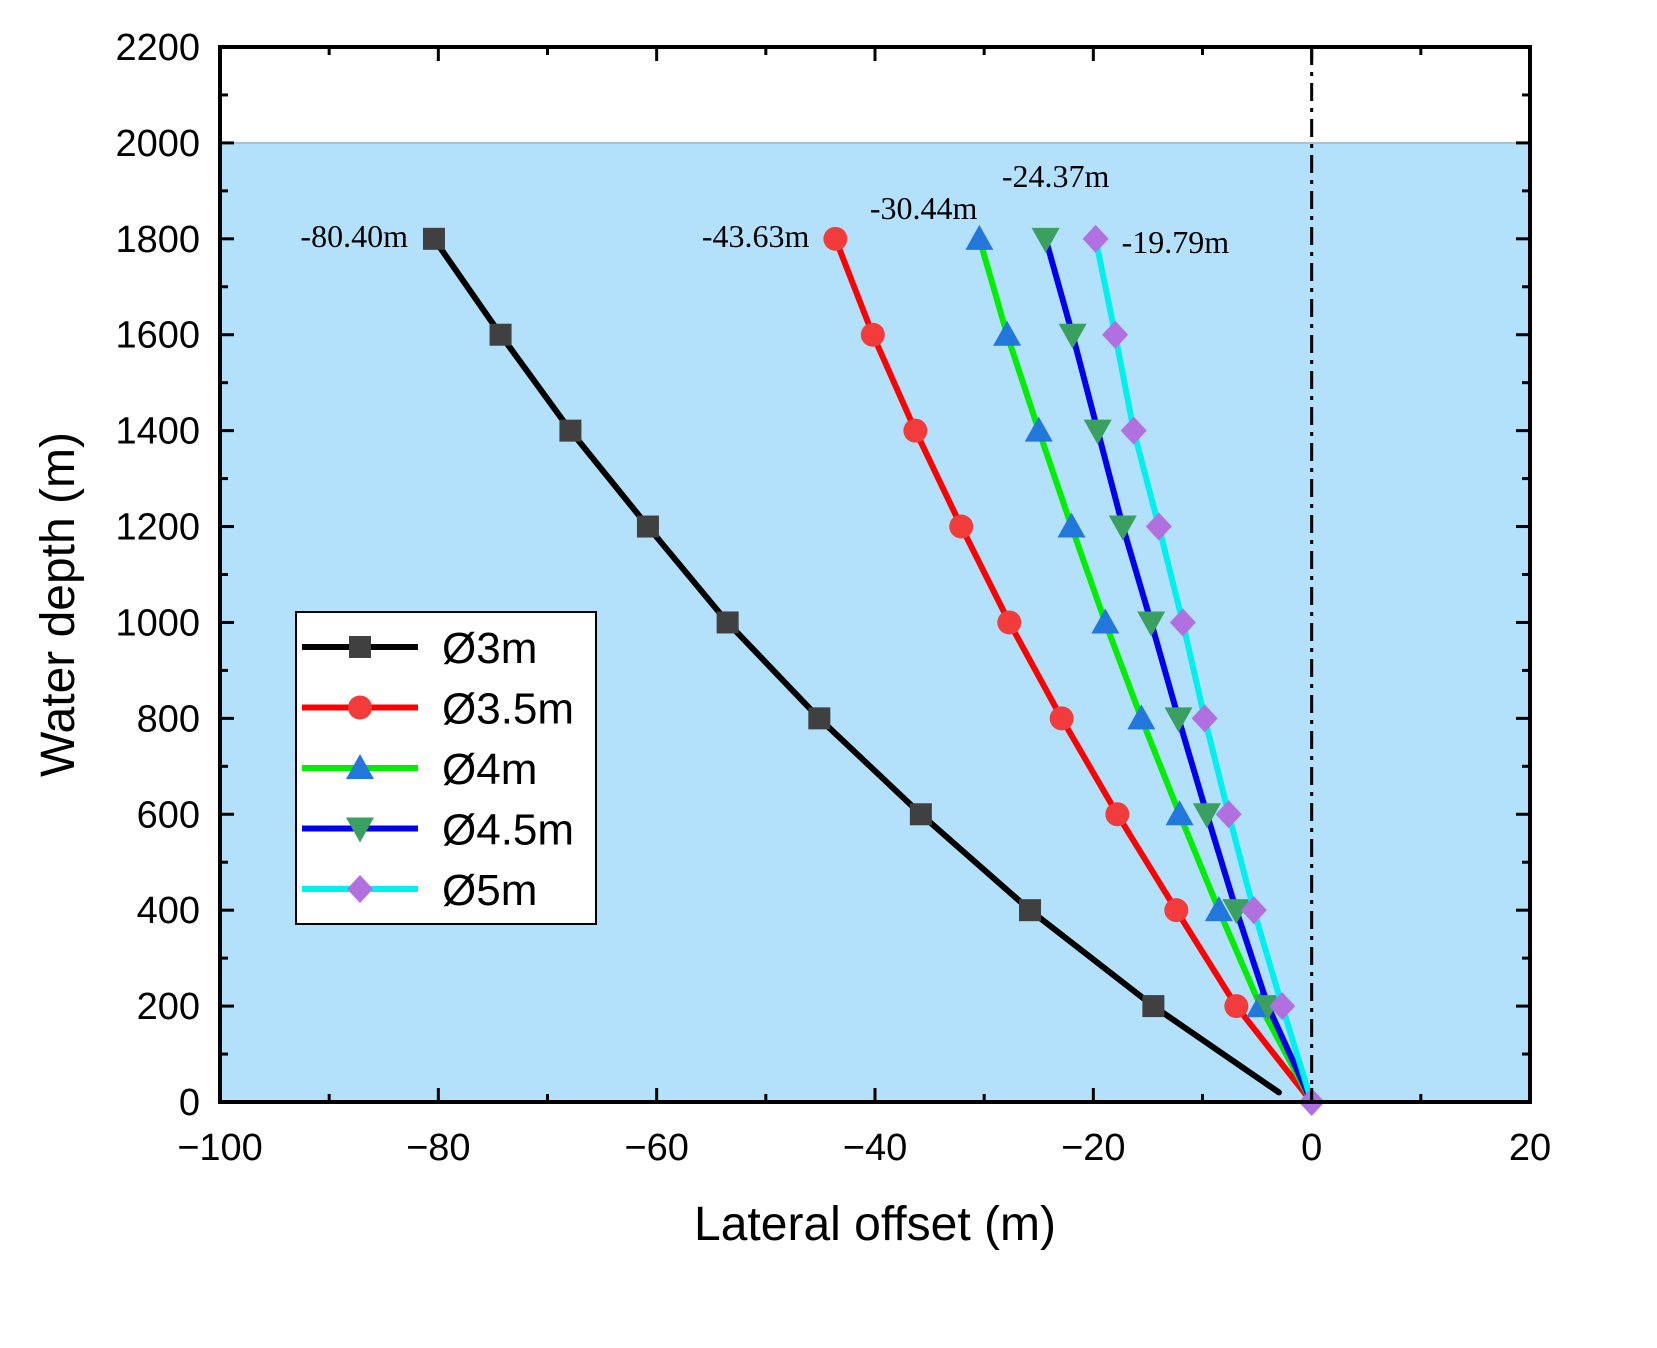 This screenshot has height=1348, width=1657. Describe the element at coordinates (764, 209) in the screenshot. I see `annotation-layer: -80.40m -43.63m -30.44m -24.37m -19.79m` at that location.